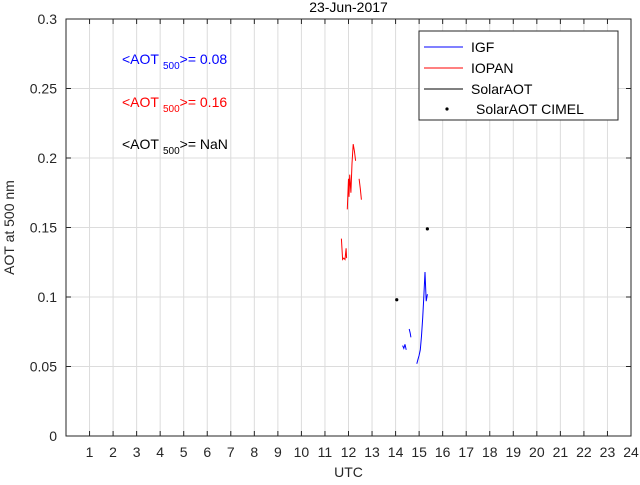 The width and height of the screenshot is (640, 485). Describe the element at coordinates (384, 254) in the screenshot. I see `series-layer` at that location.